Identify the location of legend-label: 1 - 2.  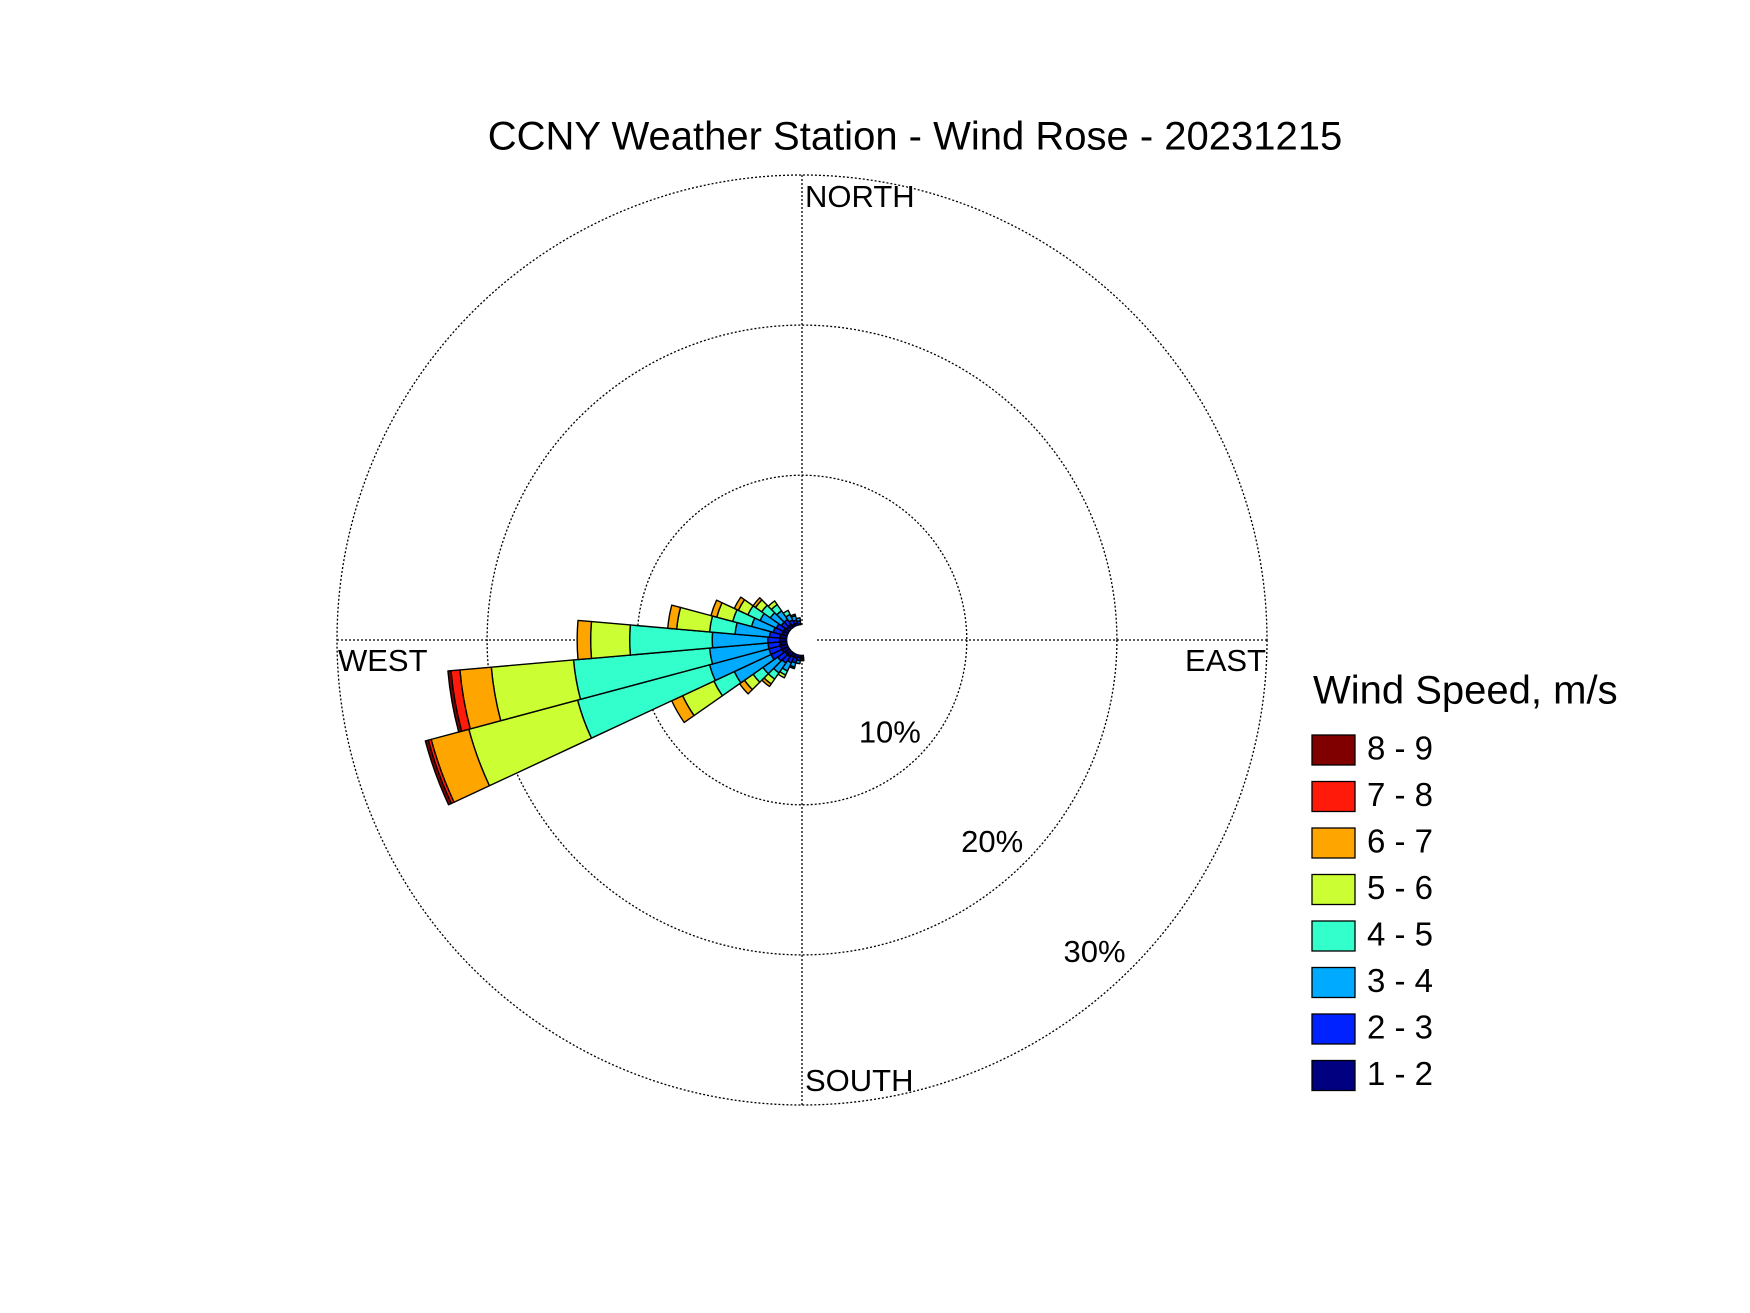
(1400, 1073).